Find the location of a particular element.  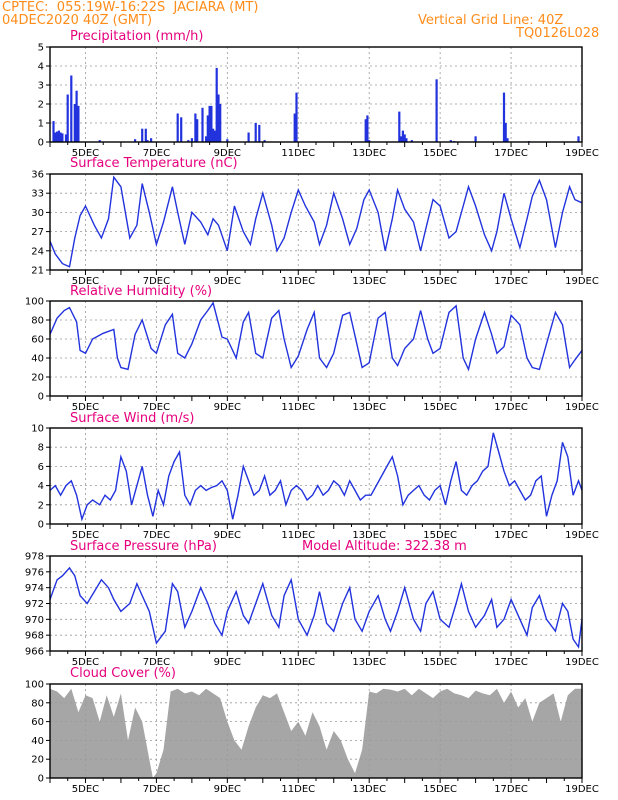

temp-xtick-label: 5DEC is located at coordinates (85, 281).